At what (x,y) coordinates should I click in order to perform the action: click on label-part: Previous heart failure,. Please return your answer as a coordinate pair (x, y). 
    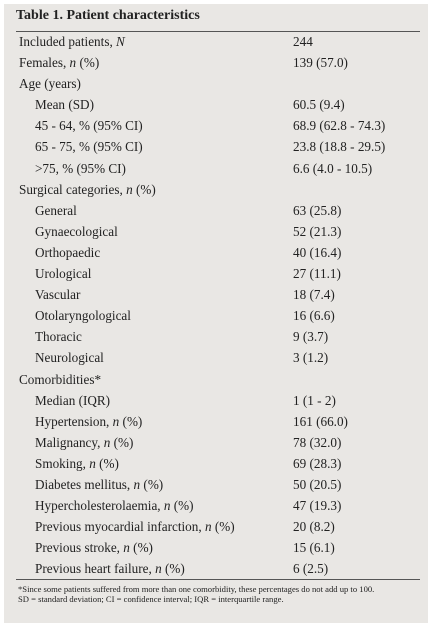
    Looking at the image, I should click on (95, 569).